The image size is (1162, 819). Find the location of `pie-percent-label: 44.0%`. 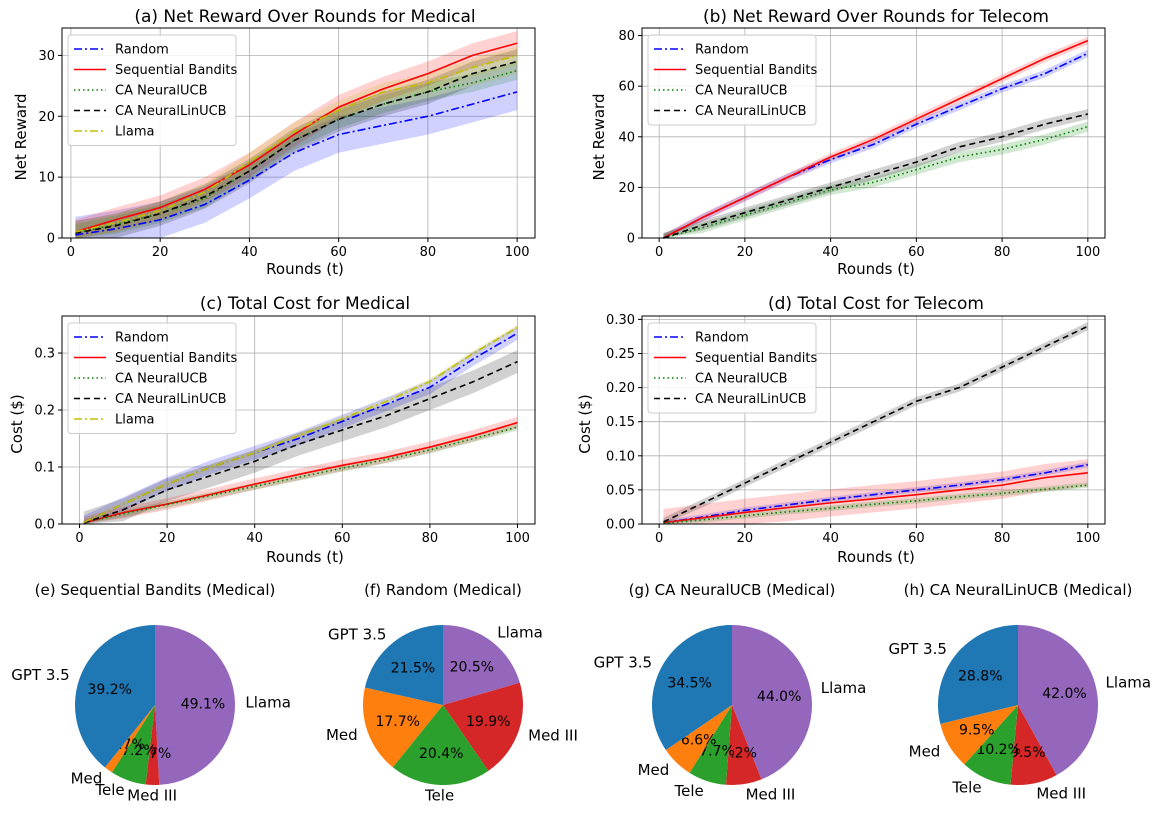

pie-percent-label: 44.0% is located at coordinates (779, 697).